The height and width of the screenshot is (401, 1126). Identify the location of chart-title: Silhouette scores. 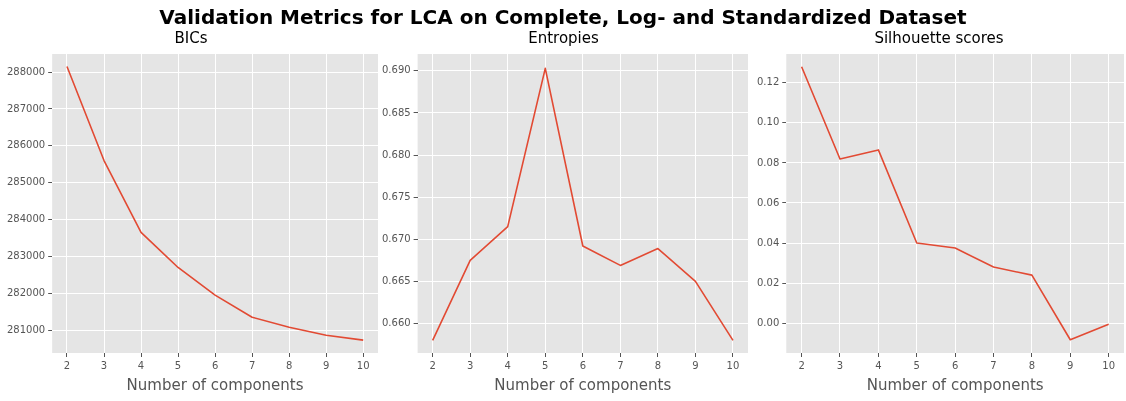
(939, 37).